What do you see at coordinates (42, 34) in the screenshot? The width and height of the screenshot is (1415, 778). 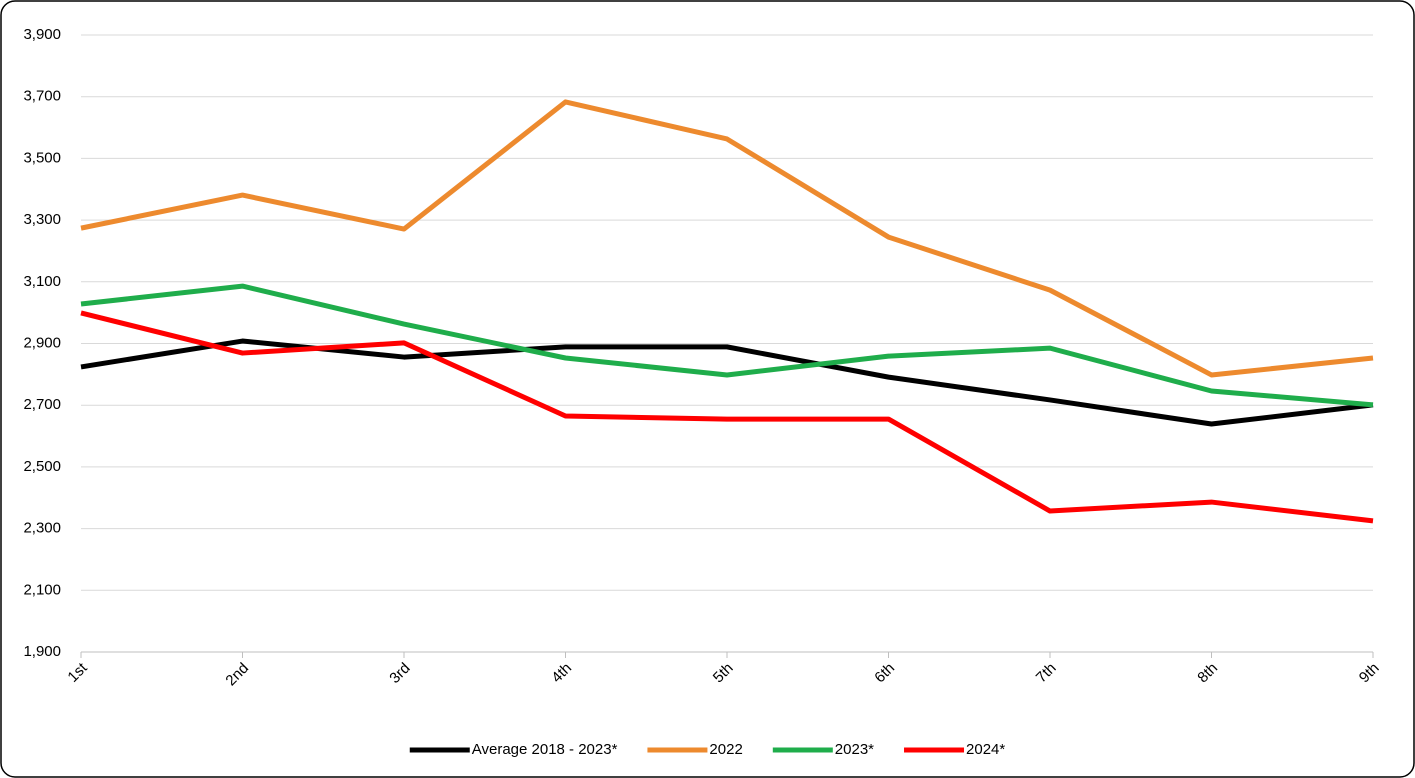 I see `y-tick-label: 3,900` at bounding box center [42, 34].